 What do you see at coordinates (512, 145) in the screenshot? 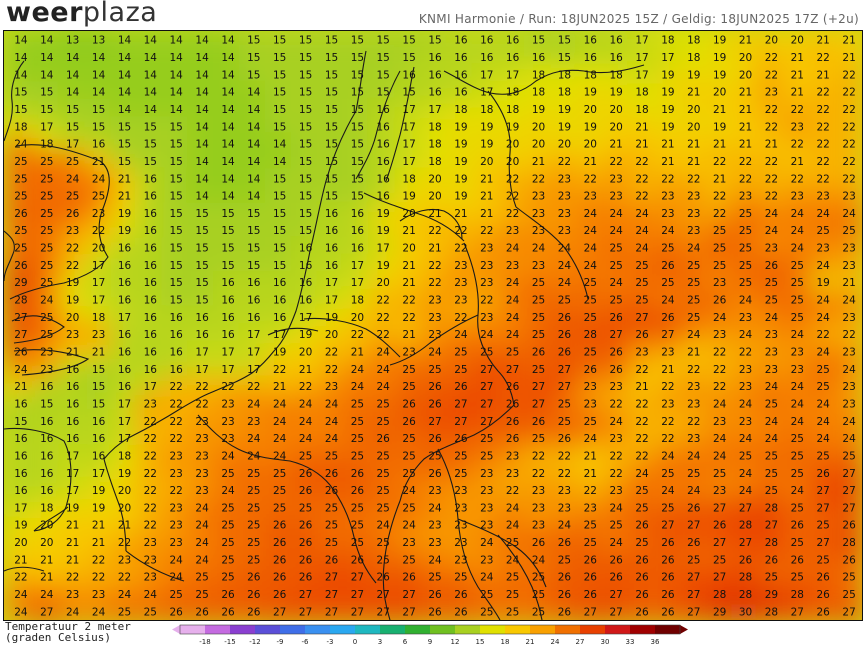
I see `temperature-value: 20` at bounding box center [512, 145].